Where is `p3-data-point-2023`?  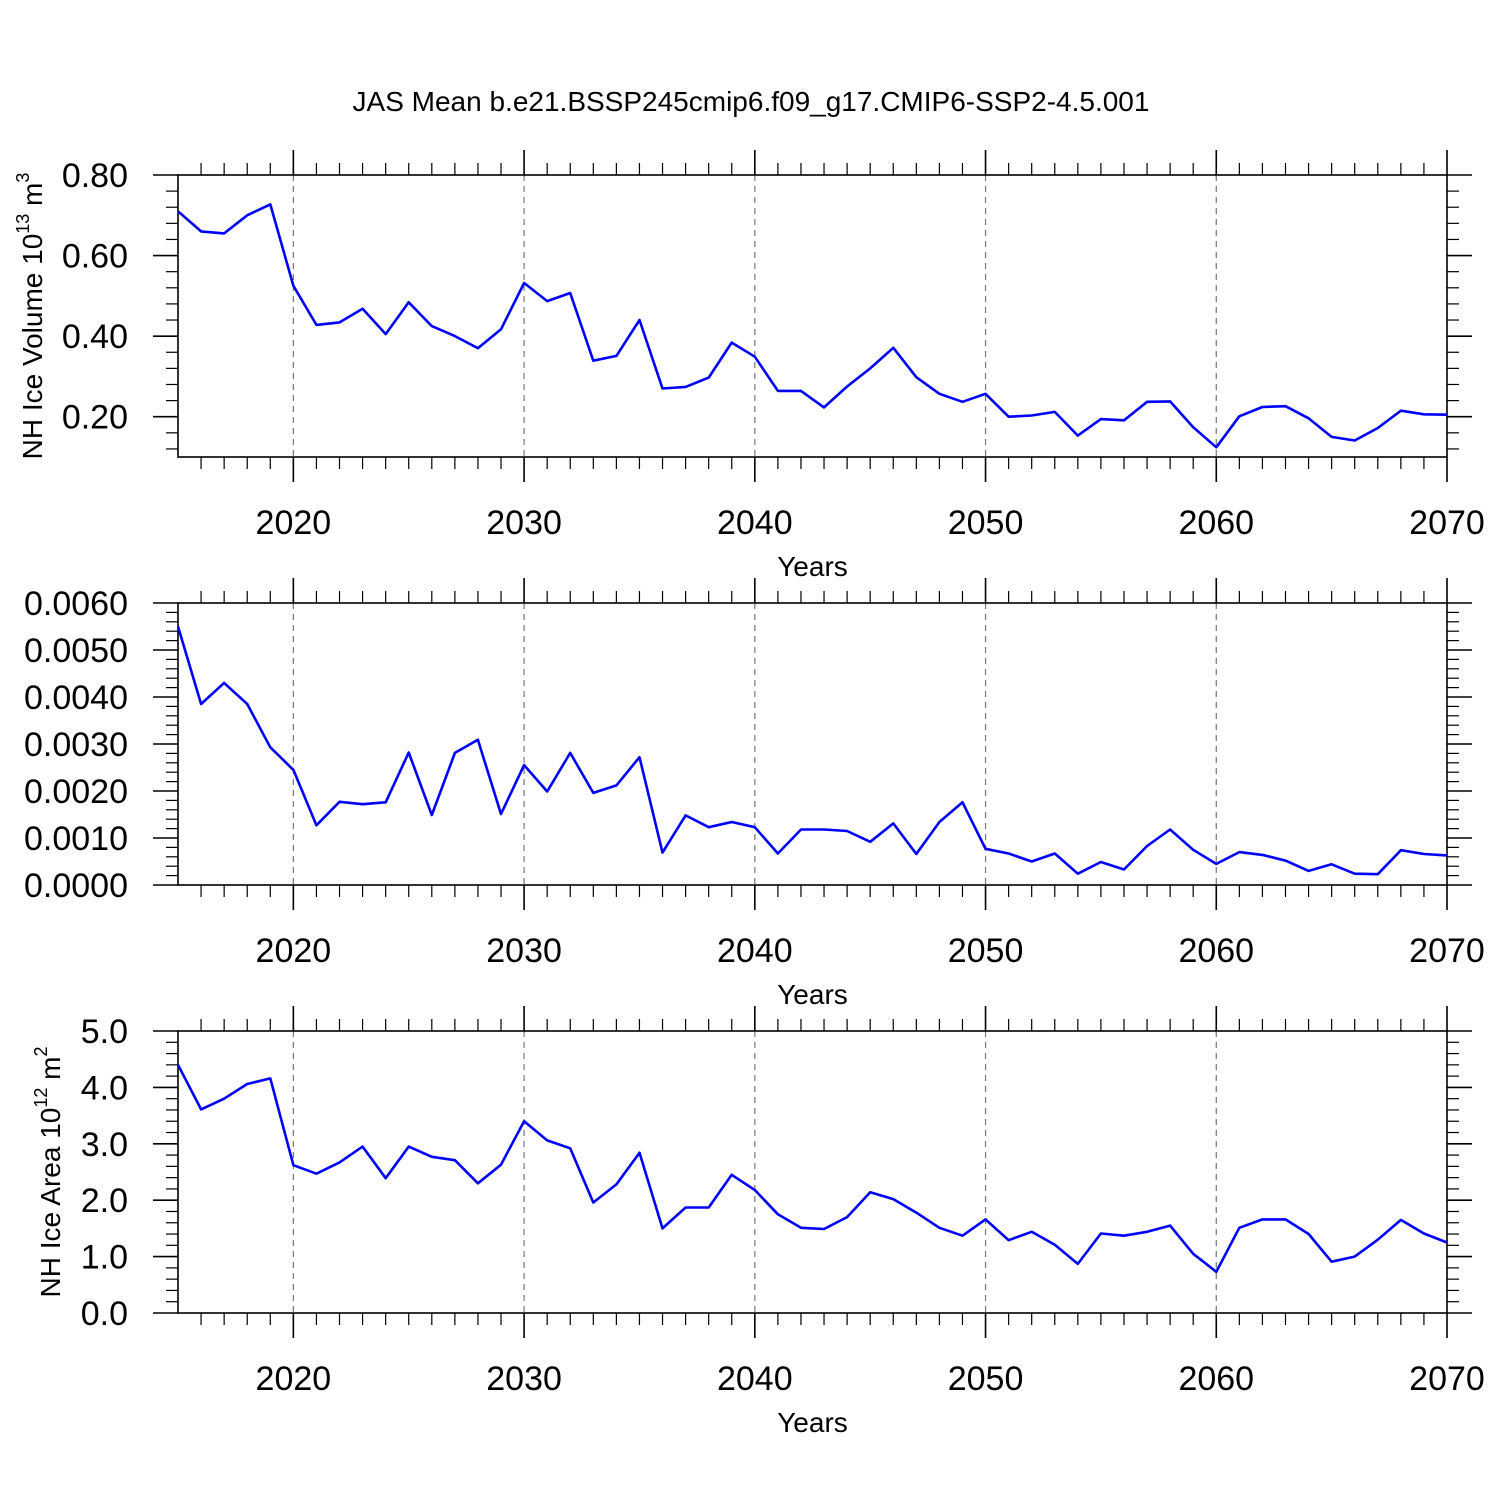 p3-data-point-2023 is located at coordinates (363, 1147).